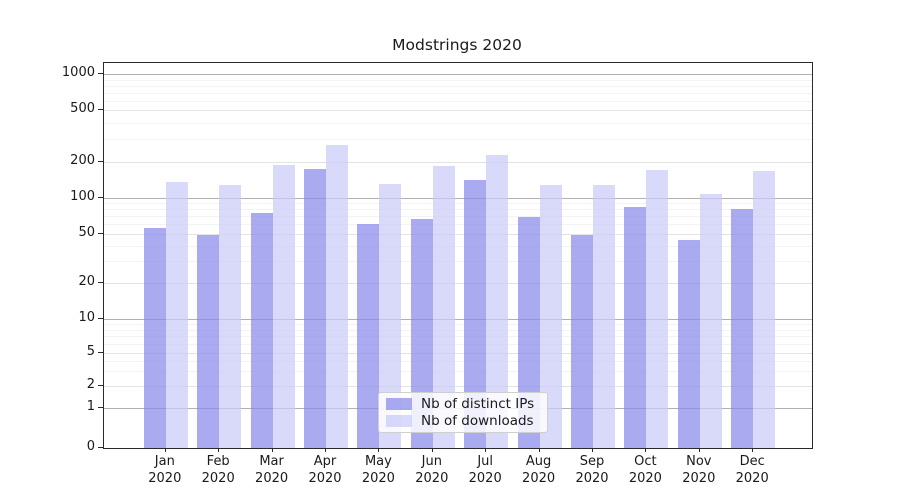  What do you see at coordinates (325, 470) in the screenshot?
I see `x-tick-label-apr: Apr 2020` at bounding box center [325, 470].